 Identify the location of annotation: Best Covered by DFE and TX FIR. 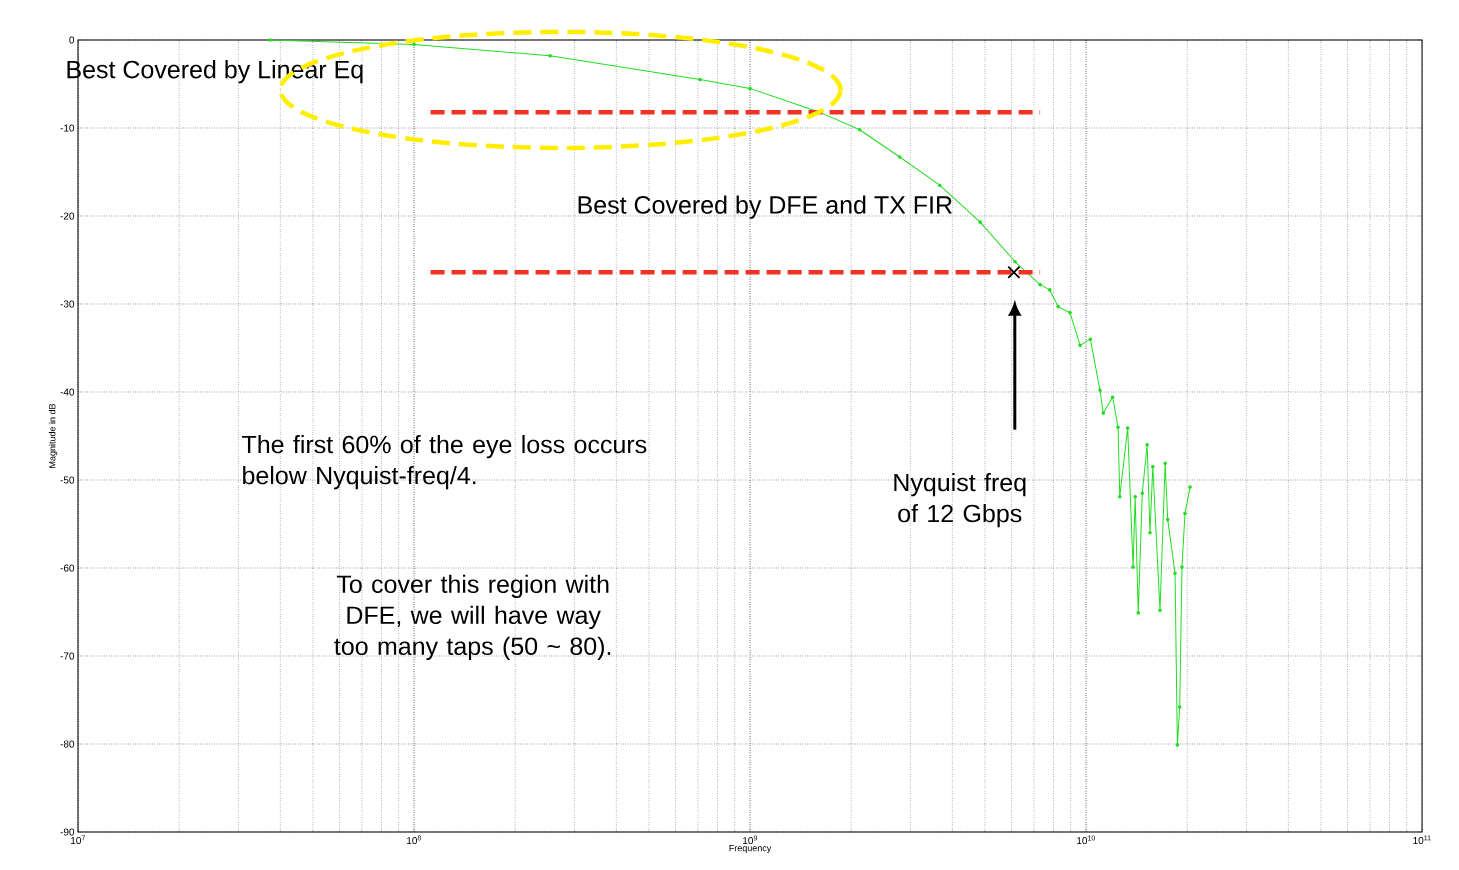
(765, 207).